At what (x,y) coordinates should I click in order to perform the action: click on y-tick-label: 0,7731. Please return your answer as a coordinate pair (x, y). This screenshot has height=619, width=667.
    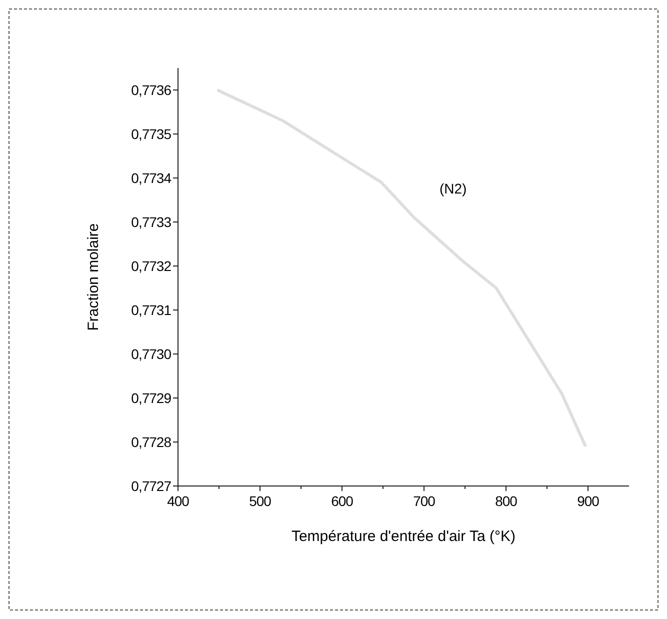
    Looking at the image, I should click on (151, 310).